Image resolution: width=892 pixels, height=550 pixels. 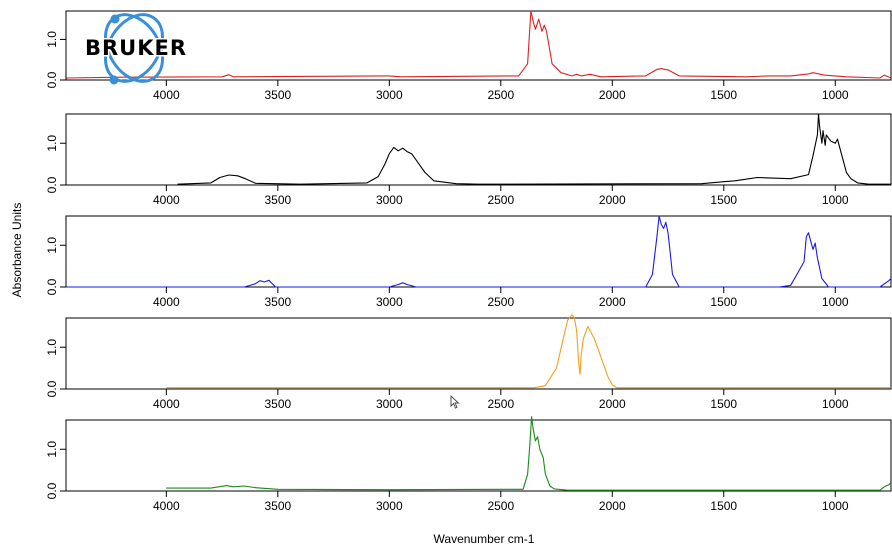 What do you see at coordinates (484, 539) in the screenshot?
I see `x-axis-title: Wavenumber cm-1` at bounding box center [484, 539].